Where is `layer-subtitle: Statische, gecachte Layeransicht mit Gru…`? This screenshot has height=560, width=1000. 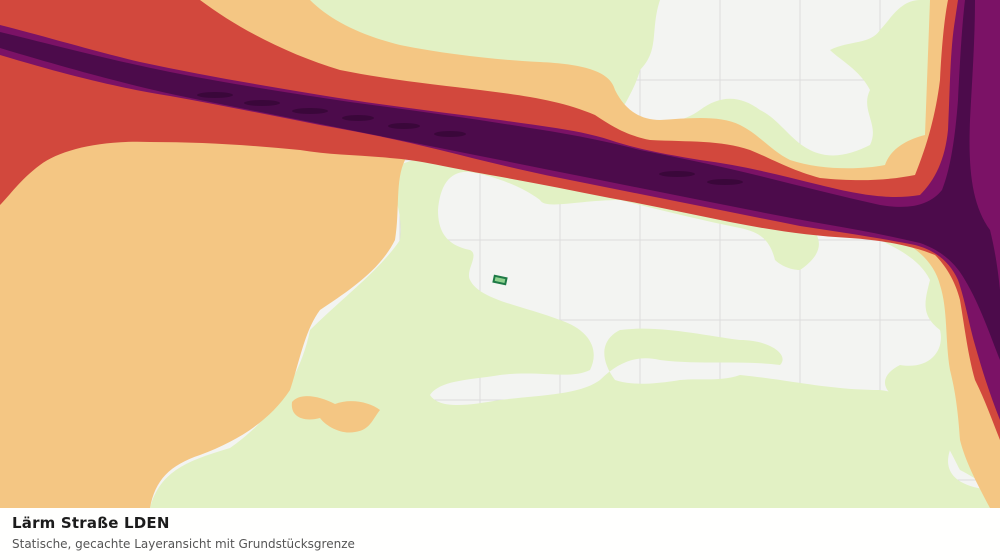
layer-subtitle: Statische, gecachte Layeransicht mit Gru… is located at coordinates (183, 544).